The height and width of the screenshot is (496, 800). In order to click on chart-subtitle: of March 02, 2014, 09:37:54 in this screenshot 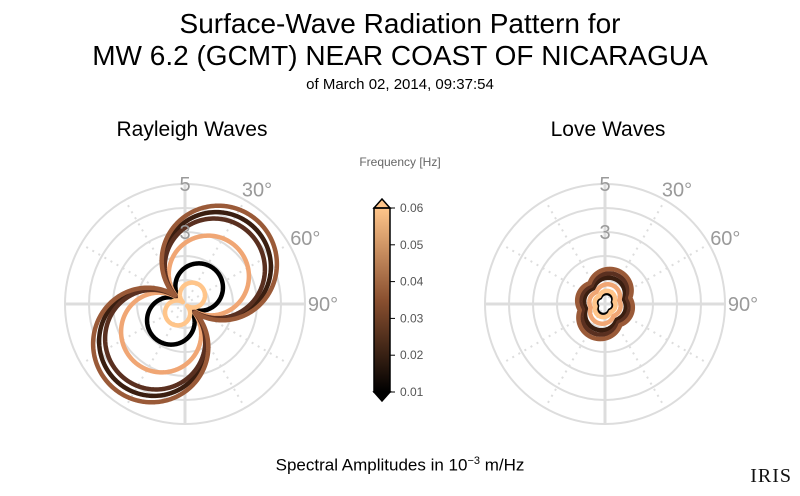, I will do `click(400, 84)`.